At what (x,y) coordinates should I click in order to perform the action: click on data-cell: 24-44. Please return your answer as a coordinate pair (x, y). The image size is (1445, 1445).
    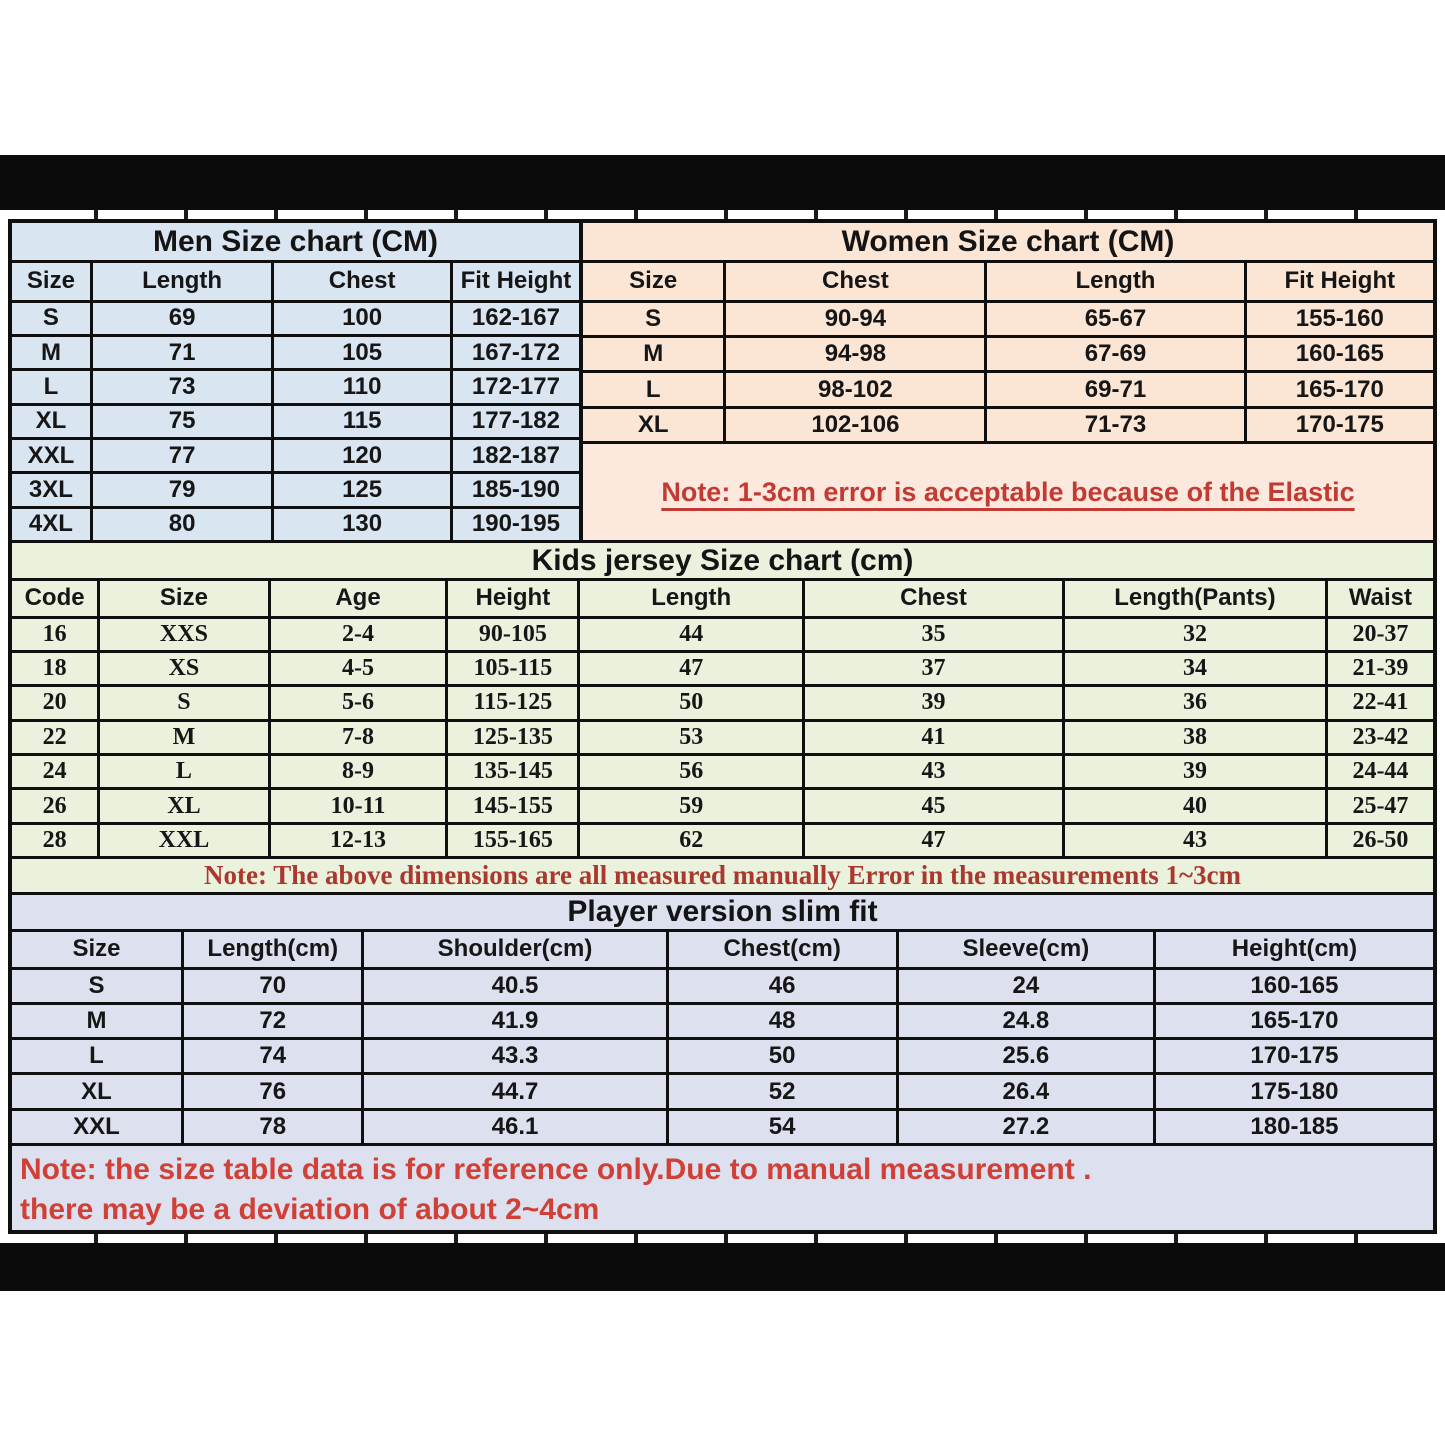
    Looking at the image, I should click on (1378, 771).